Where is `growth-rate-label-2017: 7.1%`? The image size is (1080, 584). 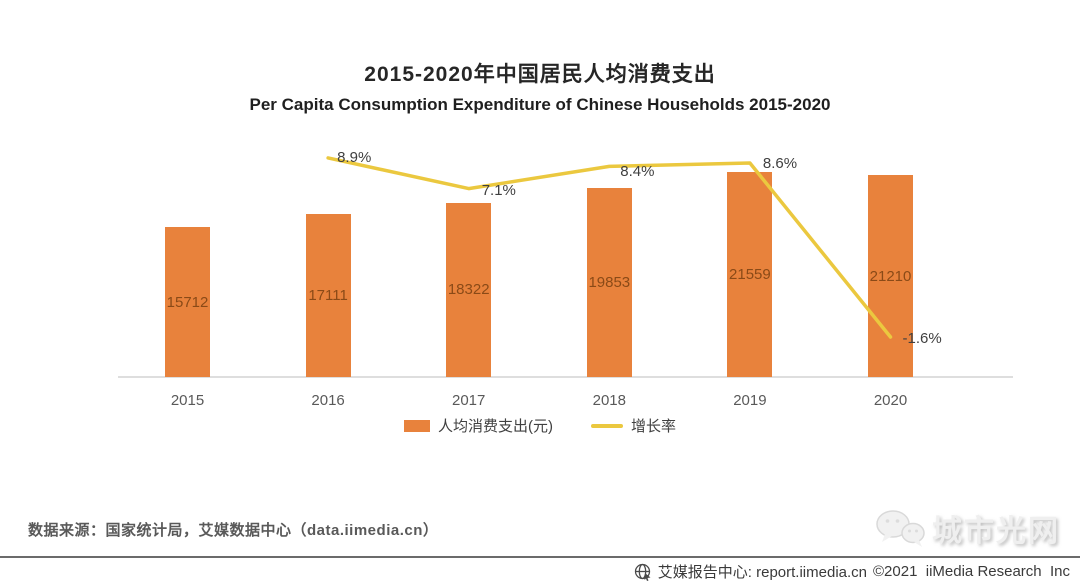 growth-rate-label-2017: 7.1% is located at coordinates (498, 190).